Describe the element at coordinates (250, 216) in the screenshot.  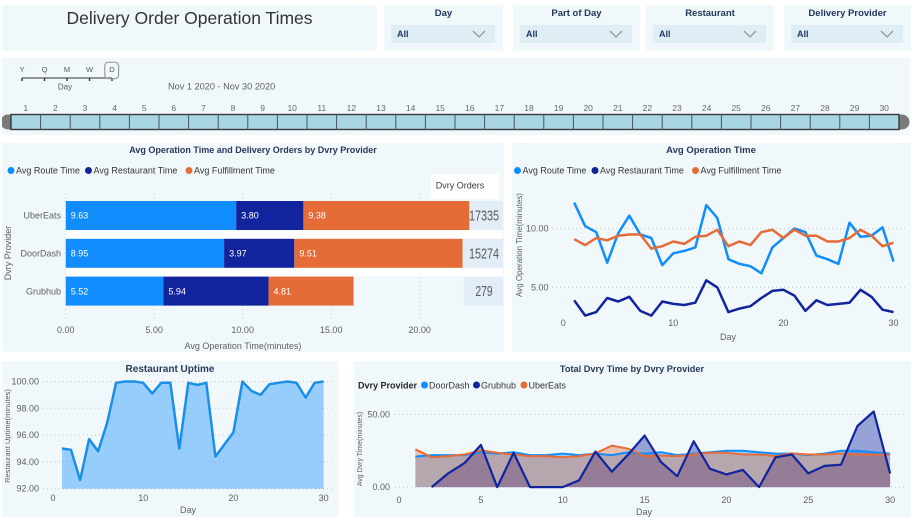
I see `svg-text: 3.80` at that location.